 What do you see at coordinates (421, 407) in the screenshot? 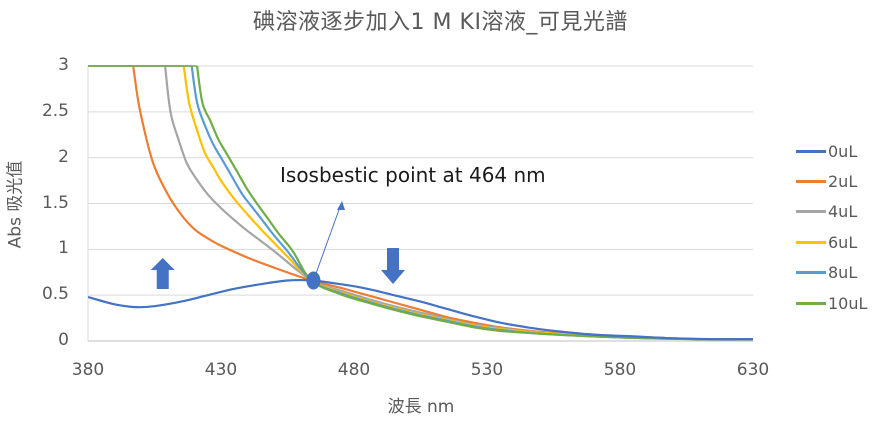
I see `x-axis-label: 波長 nm` at bounding box center [421, 407].